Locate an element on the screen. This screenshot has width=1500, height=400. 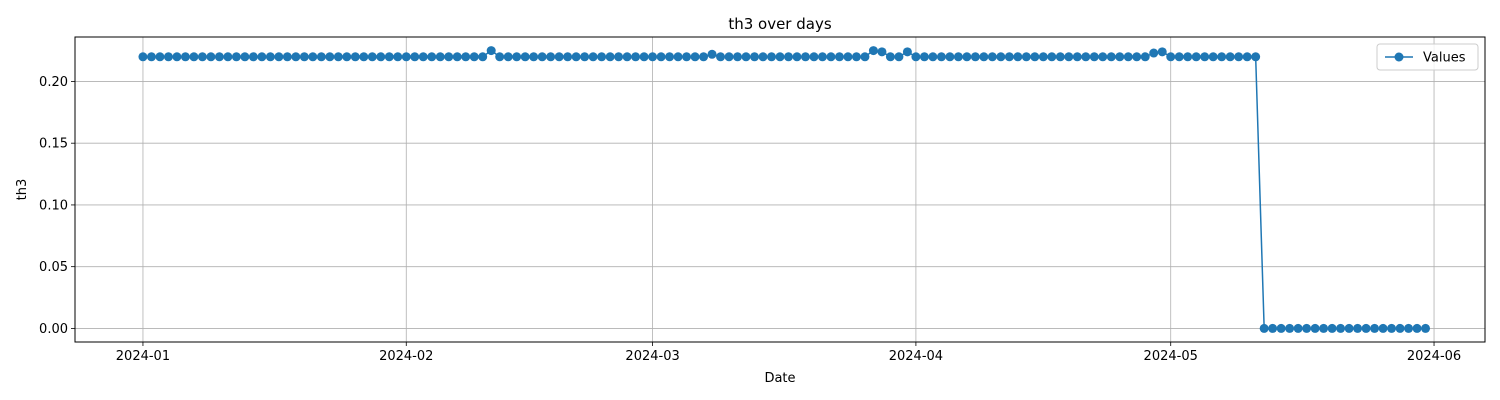
x-tick-label: 2024-03 is located at coordinates (652, 356).